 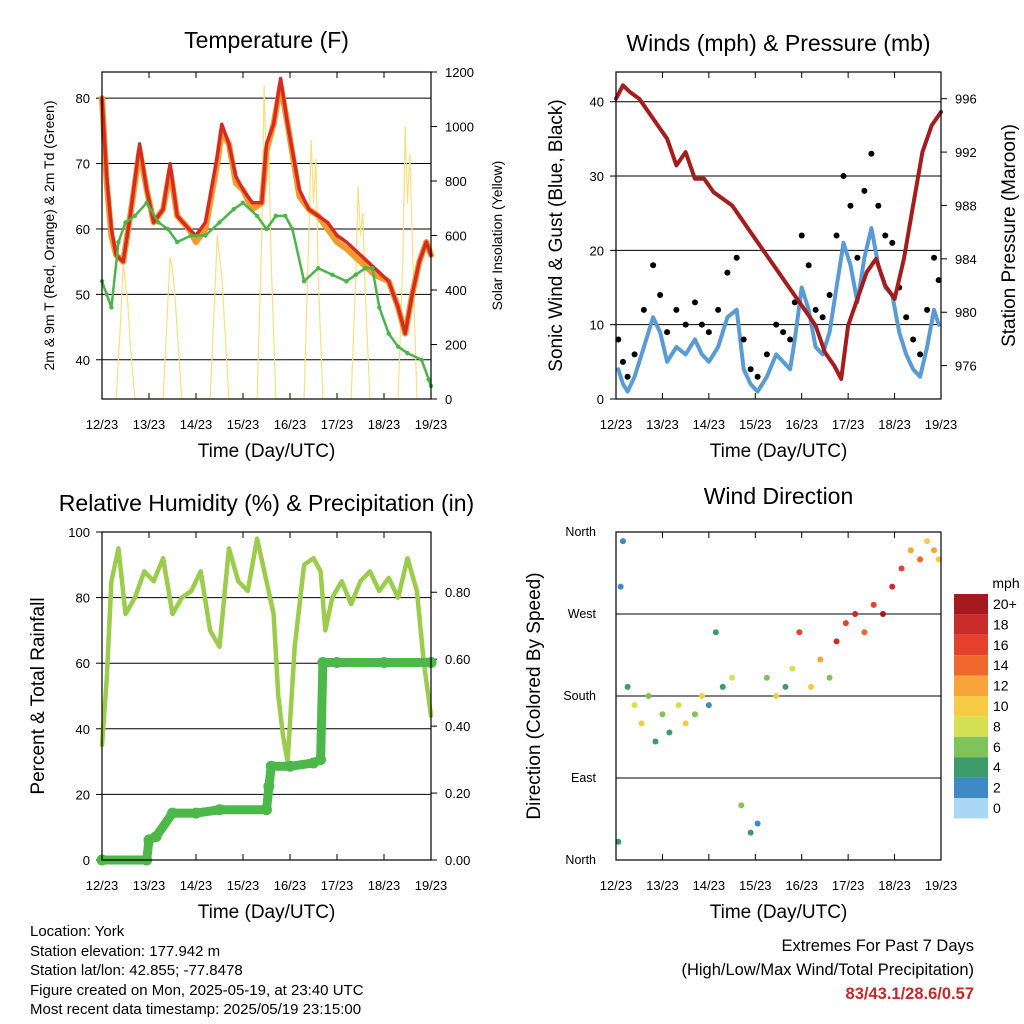 I want to click on y-tick-label: 80, so click(x=83, y=598).